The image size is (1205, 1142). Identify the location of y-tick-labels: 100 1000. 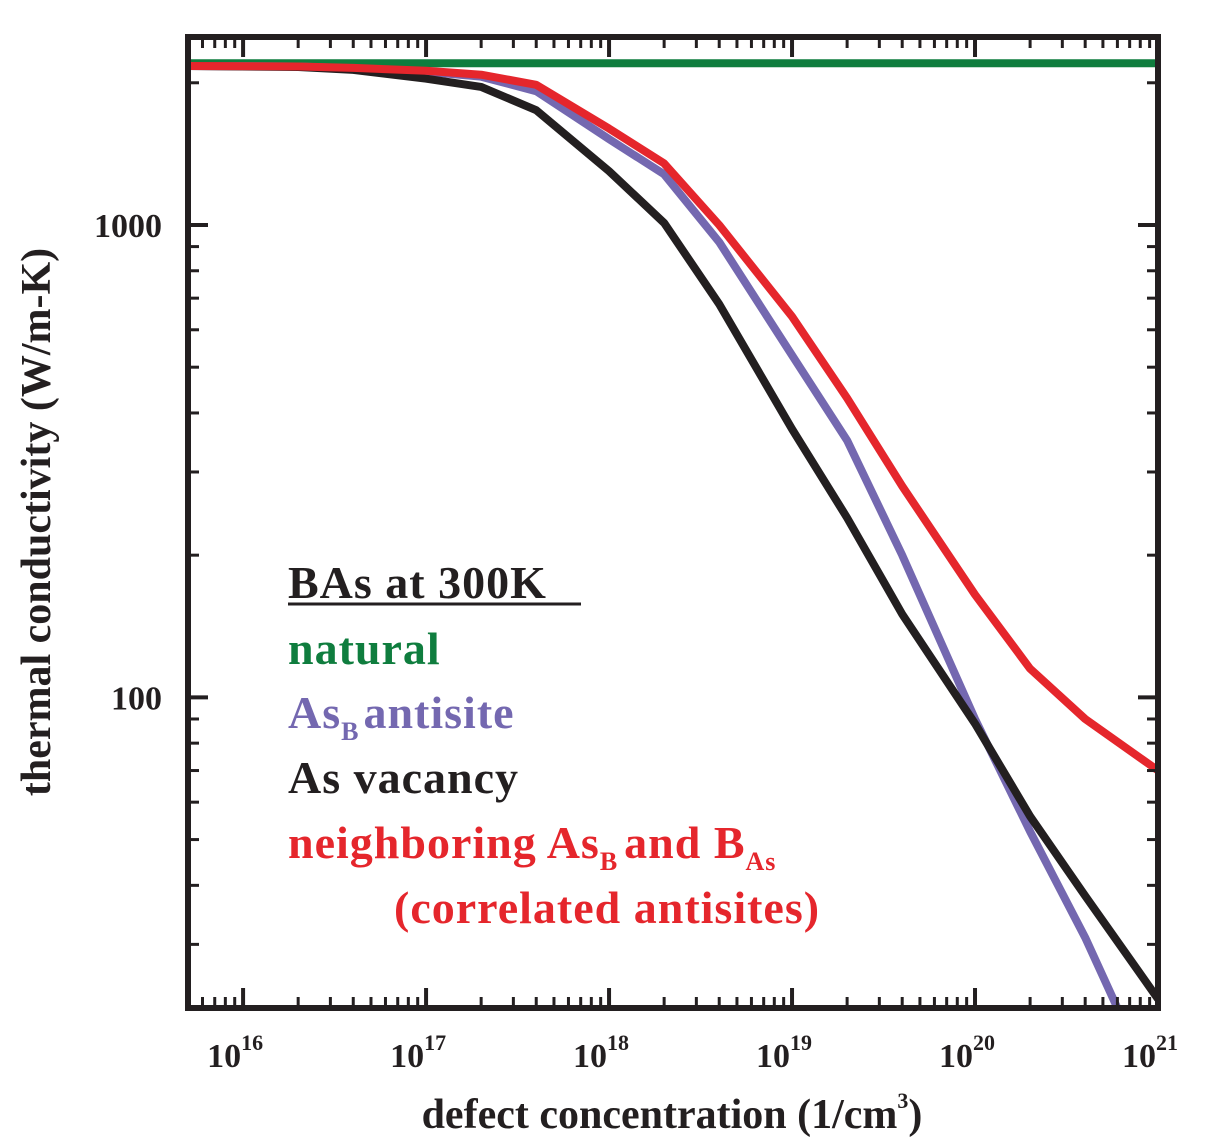
(128, 462).